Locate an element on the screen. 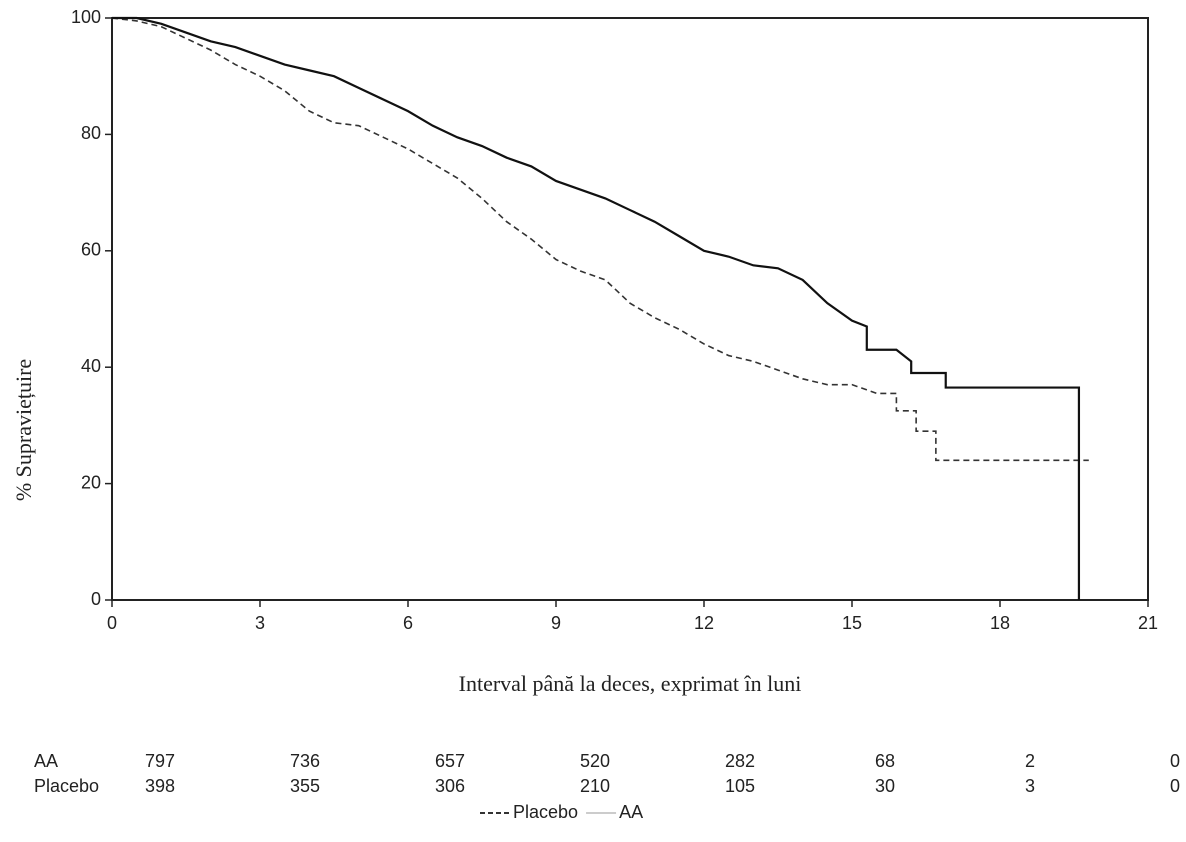 Image resolution: width=1186 pixels, height=842 pixels. risk-count: 306 is located at coordinates (450, 786).